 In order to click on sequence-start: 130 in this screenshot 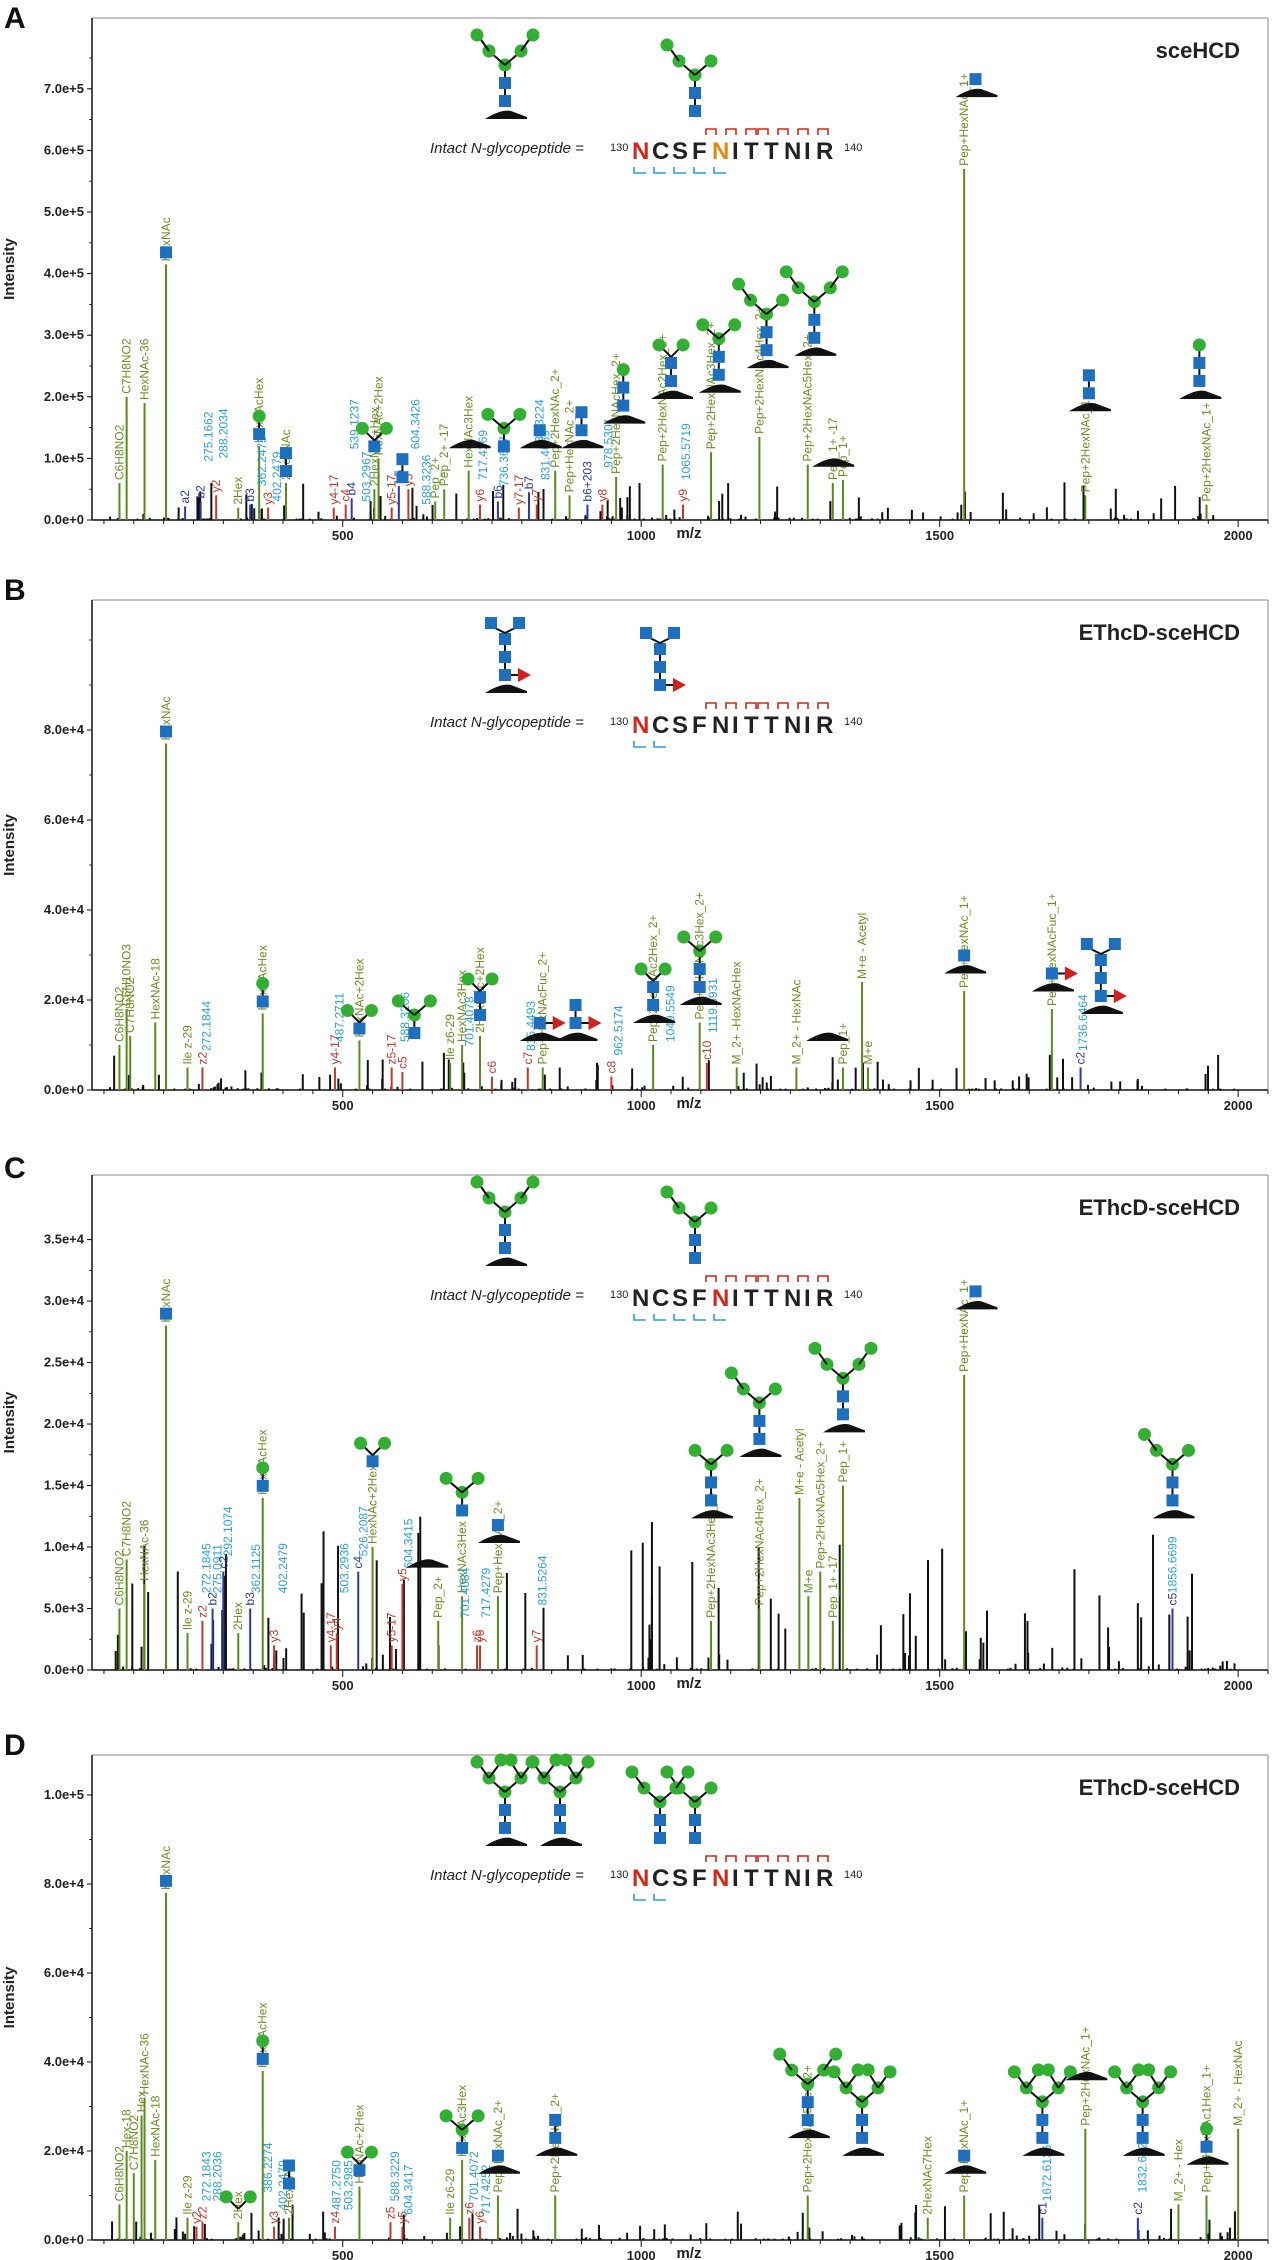, I will do `click(619, 1875)`.